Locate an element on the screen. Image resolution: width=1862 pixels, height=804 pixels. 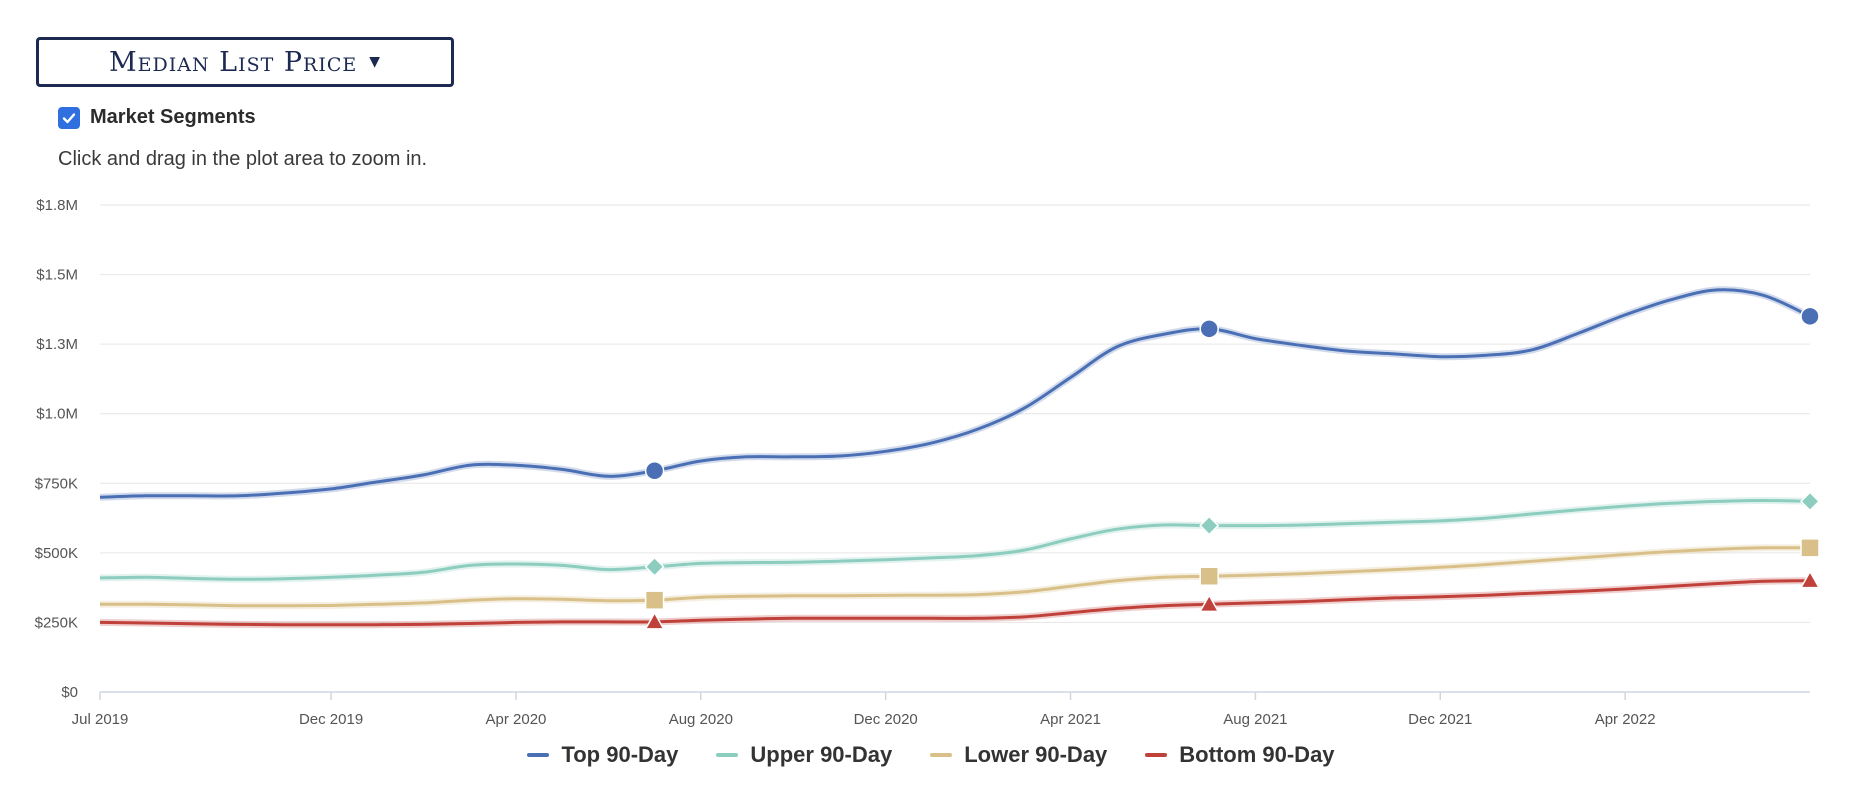
y-tick-label: $1.0M is located at coordinates (57, 414).